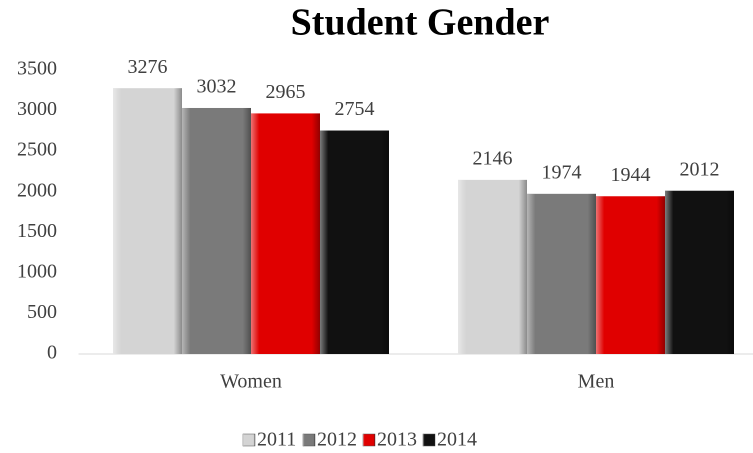 The height and width of the screenshot is (453, 753). I want to click on legend-label: 2011, so click(276, 440).